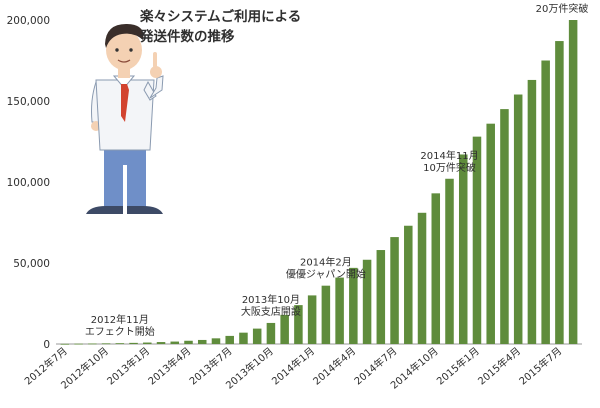  Describe the element at coordinates (125, 119) in the screenshot. I see `man-pointing-icon` at that location.